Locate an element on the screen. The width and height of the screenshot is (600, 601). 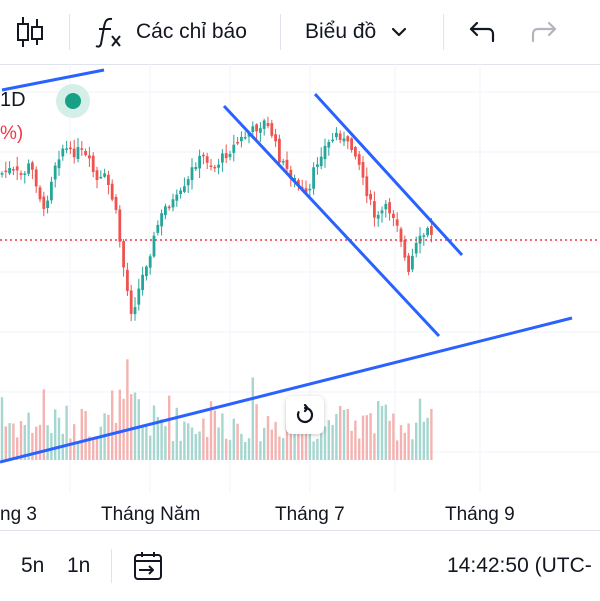
indicators-button: Các chỉ báo is located at coordinates (170, 32).